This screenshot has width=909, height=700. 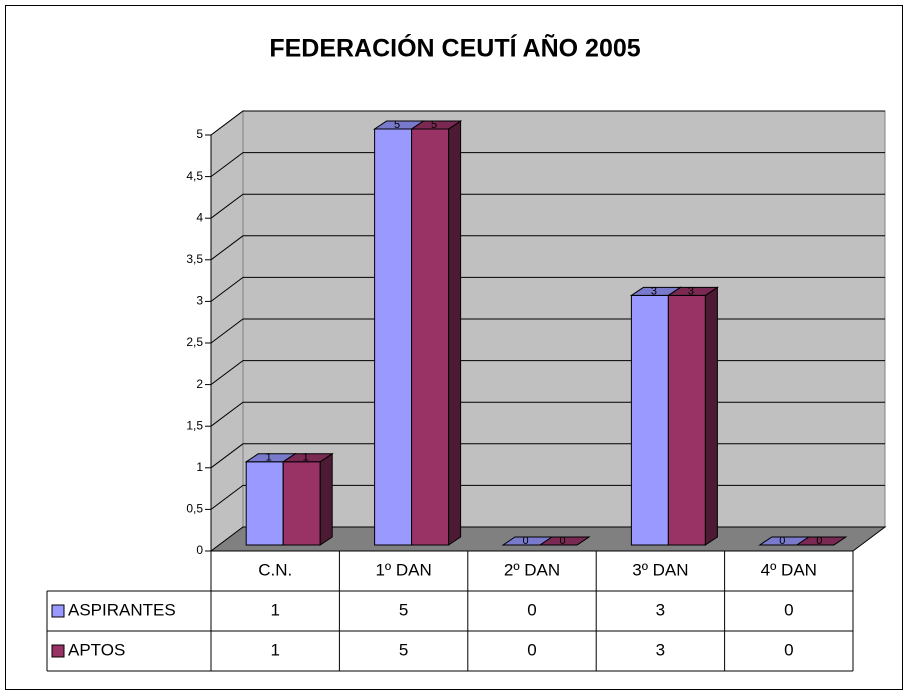 I want to click on y-tick-label: 4,5, so click(x=194, y=176).